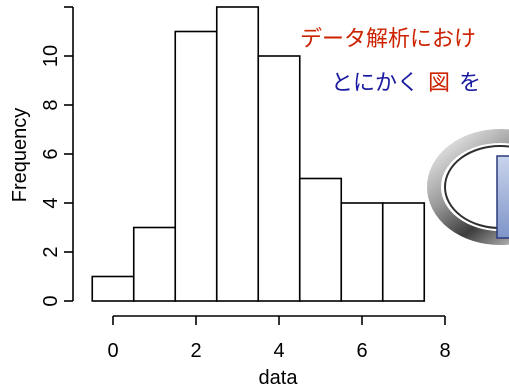  I want to click on y-axis-title: Frequency, so click(20, 155).